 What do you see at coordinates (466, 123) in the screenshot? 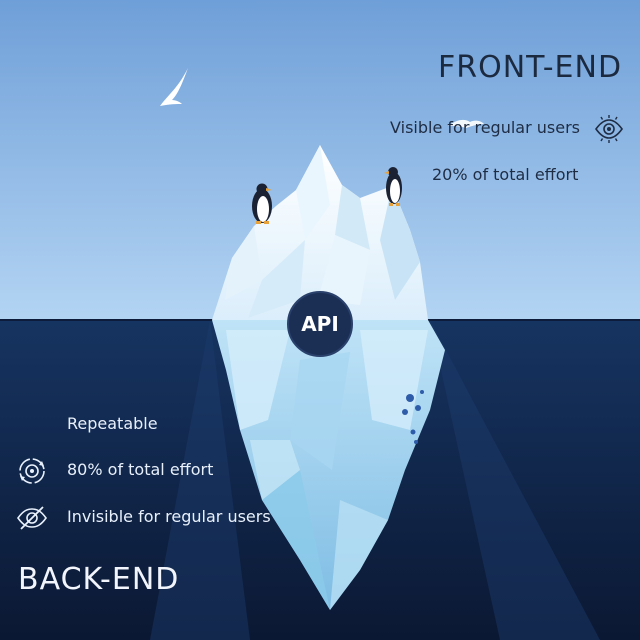
I see `seagull-right` at bounding box center [466, 123].